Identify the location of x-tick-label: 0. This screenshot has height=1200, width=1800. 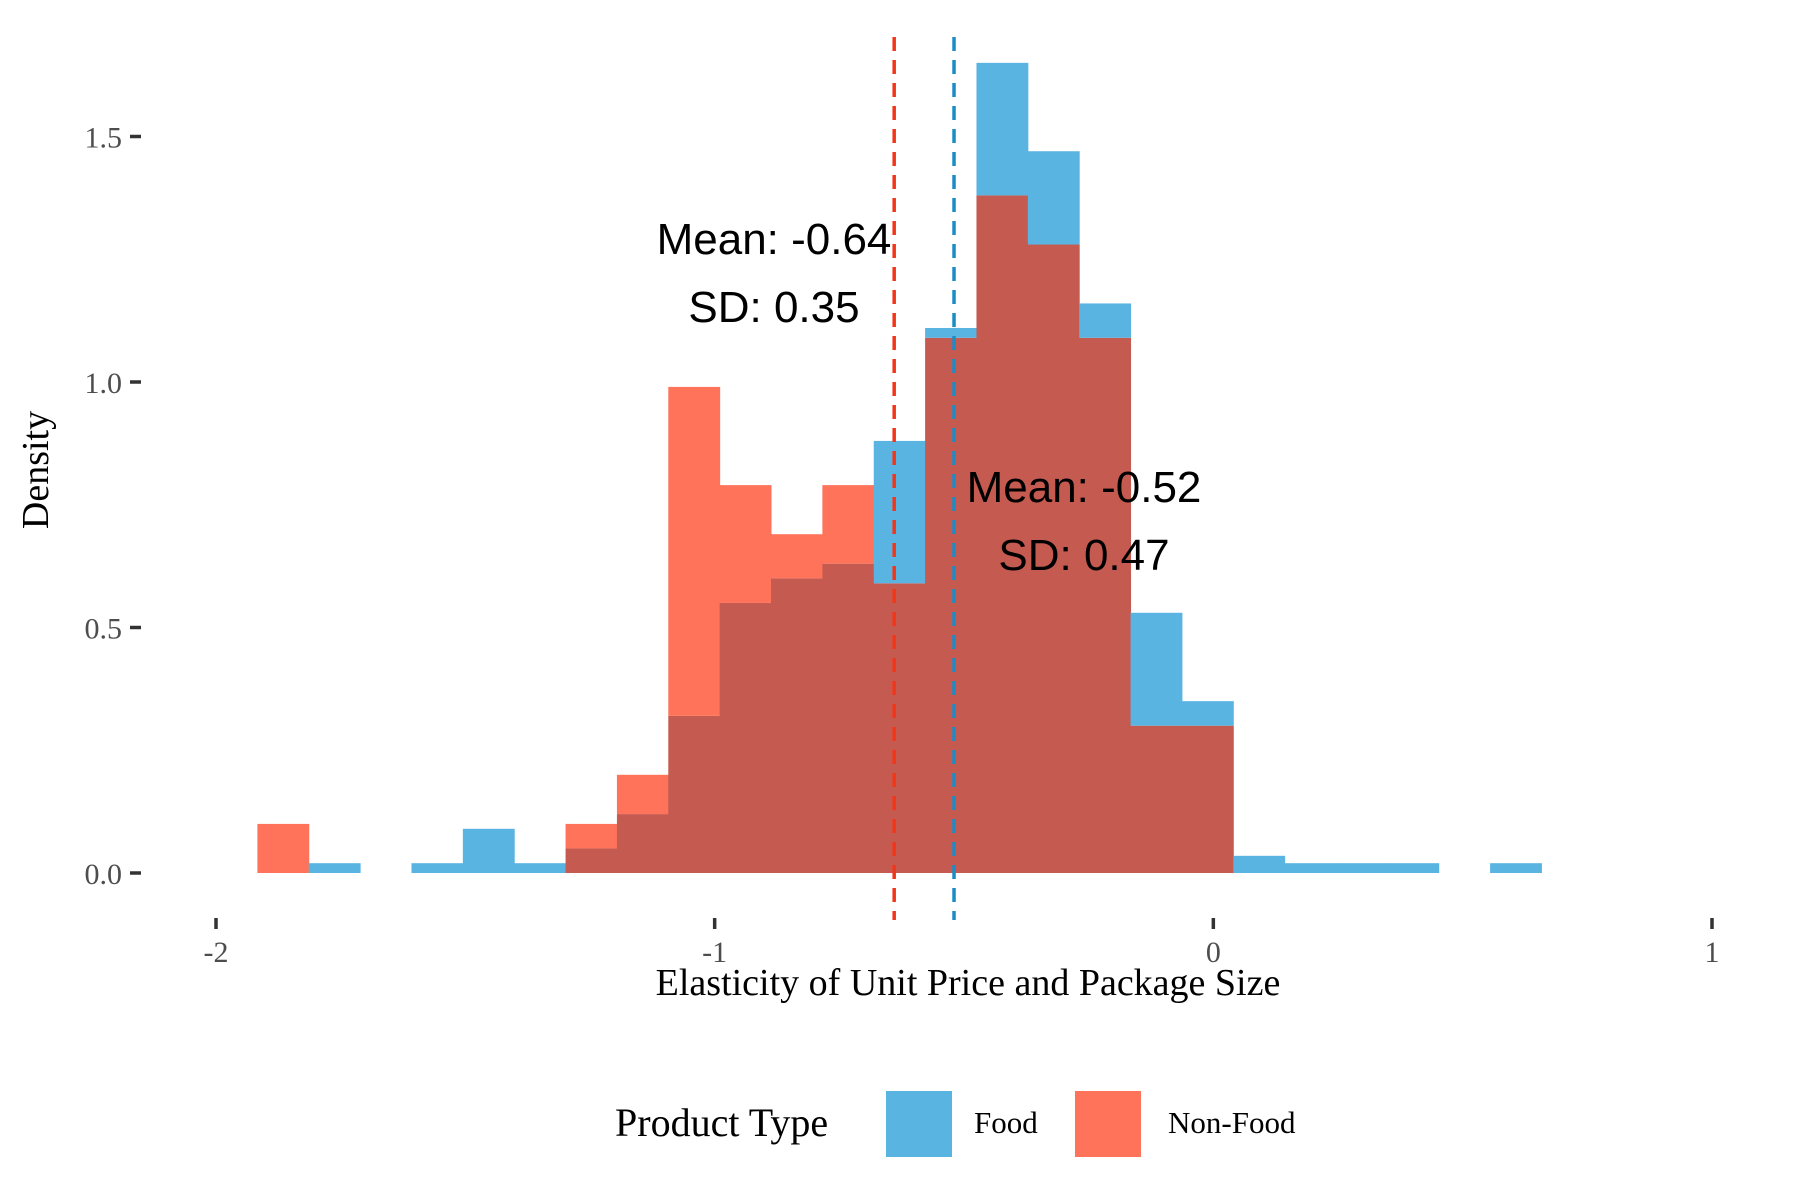
(1213, 952).